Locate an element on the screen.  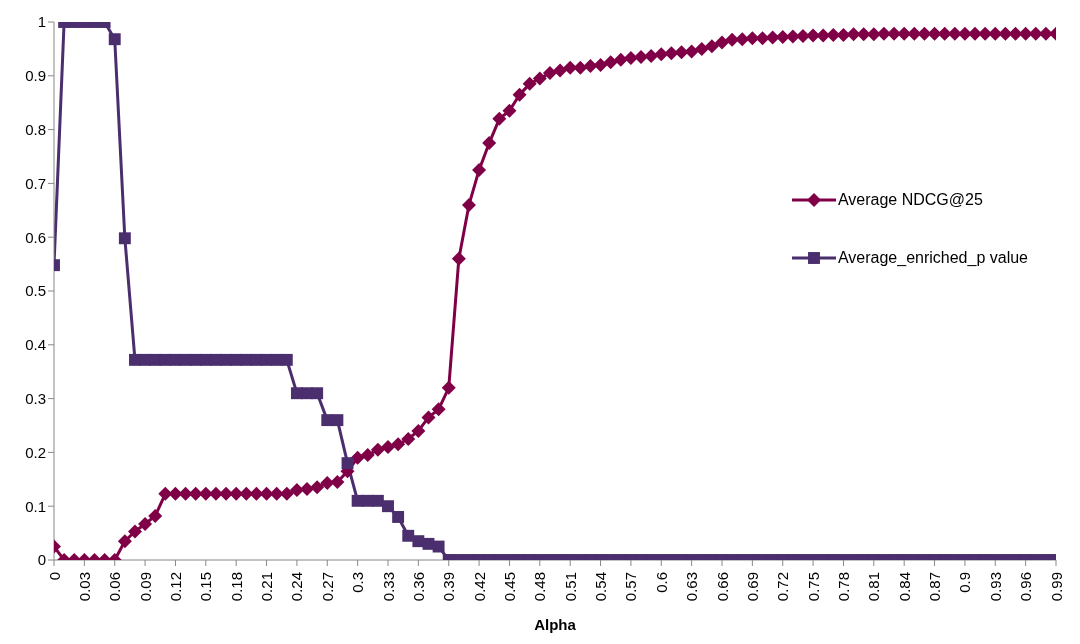
x-tick-label: 0.24 is located at coordinates (297, 587).